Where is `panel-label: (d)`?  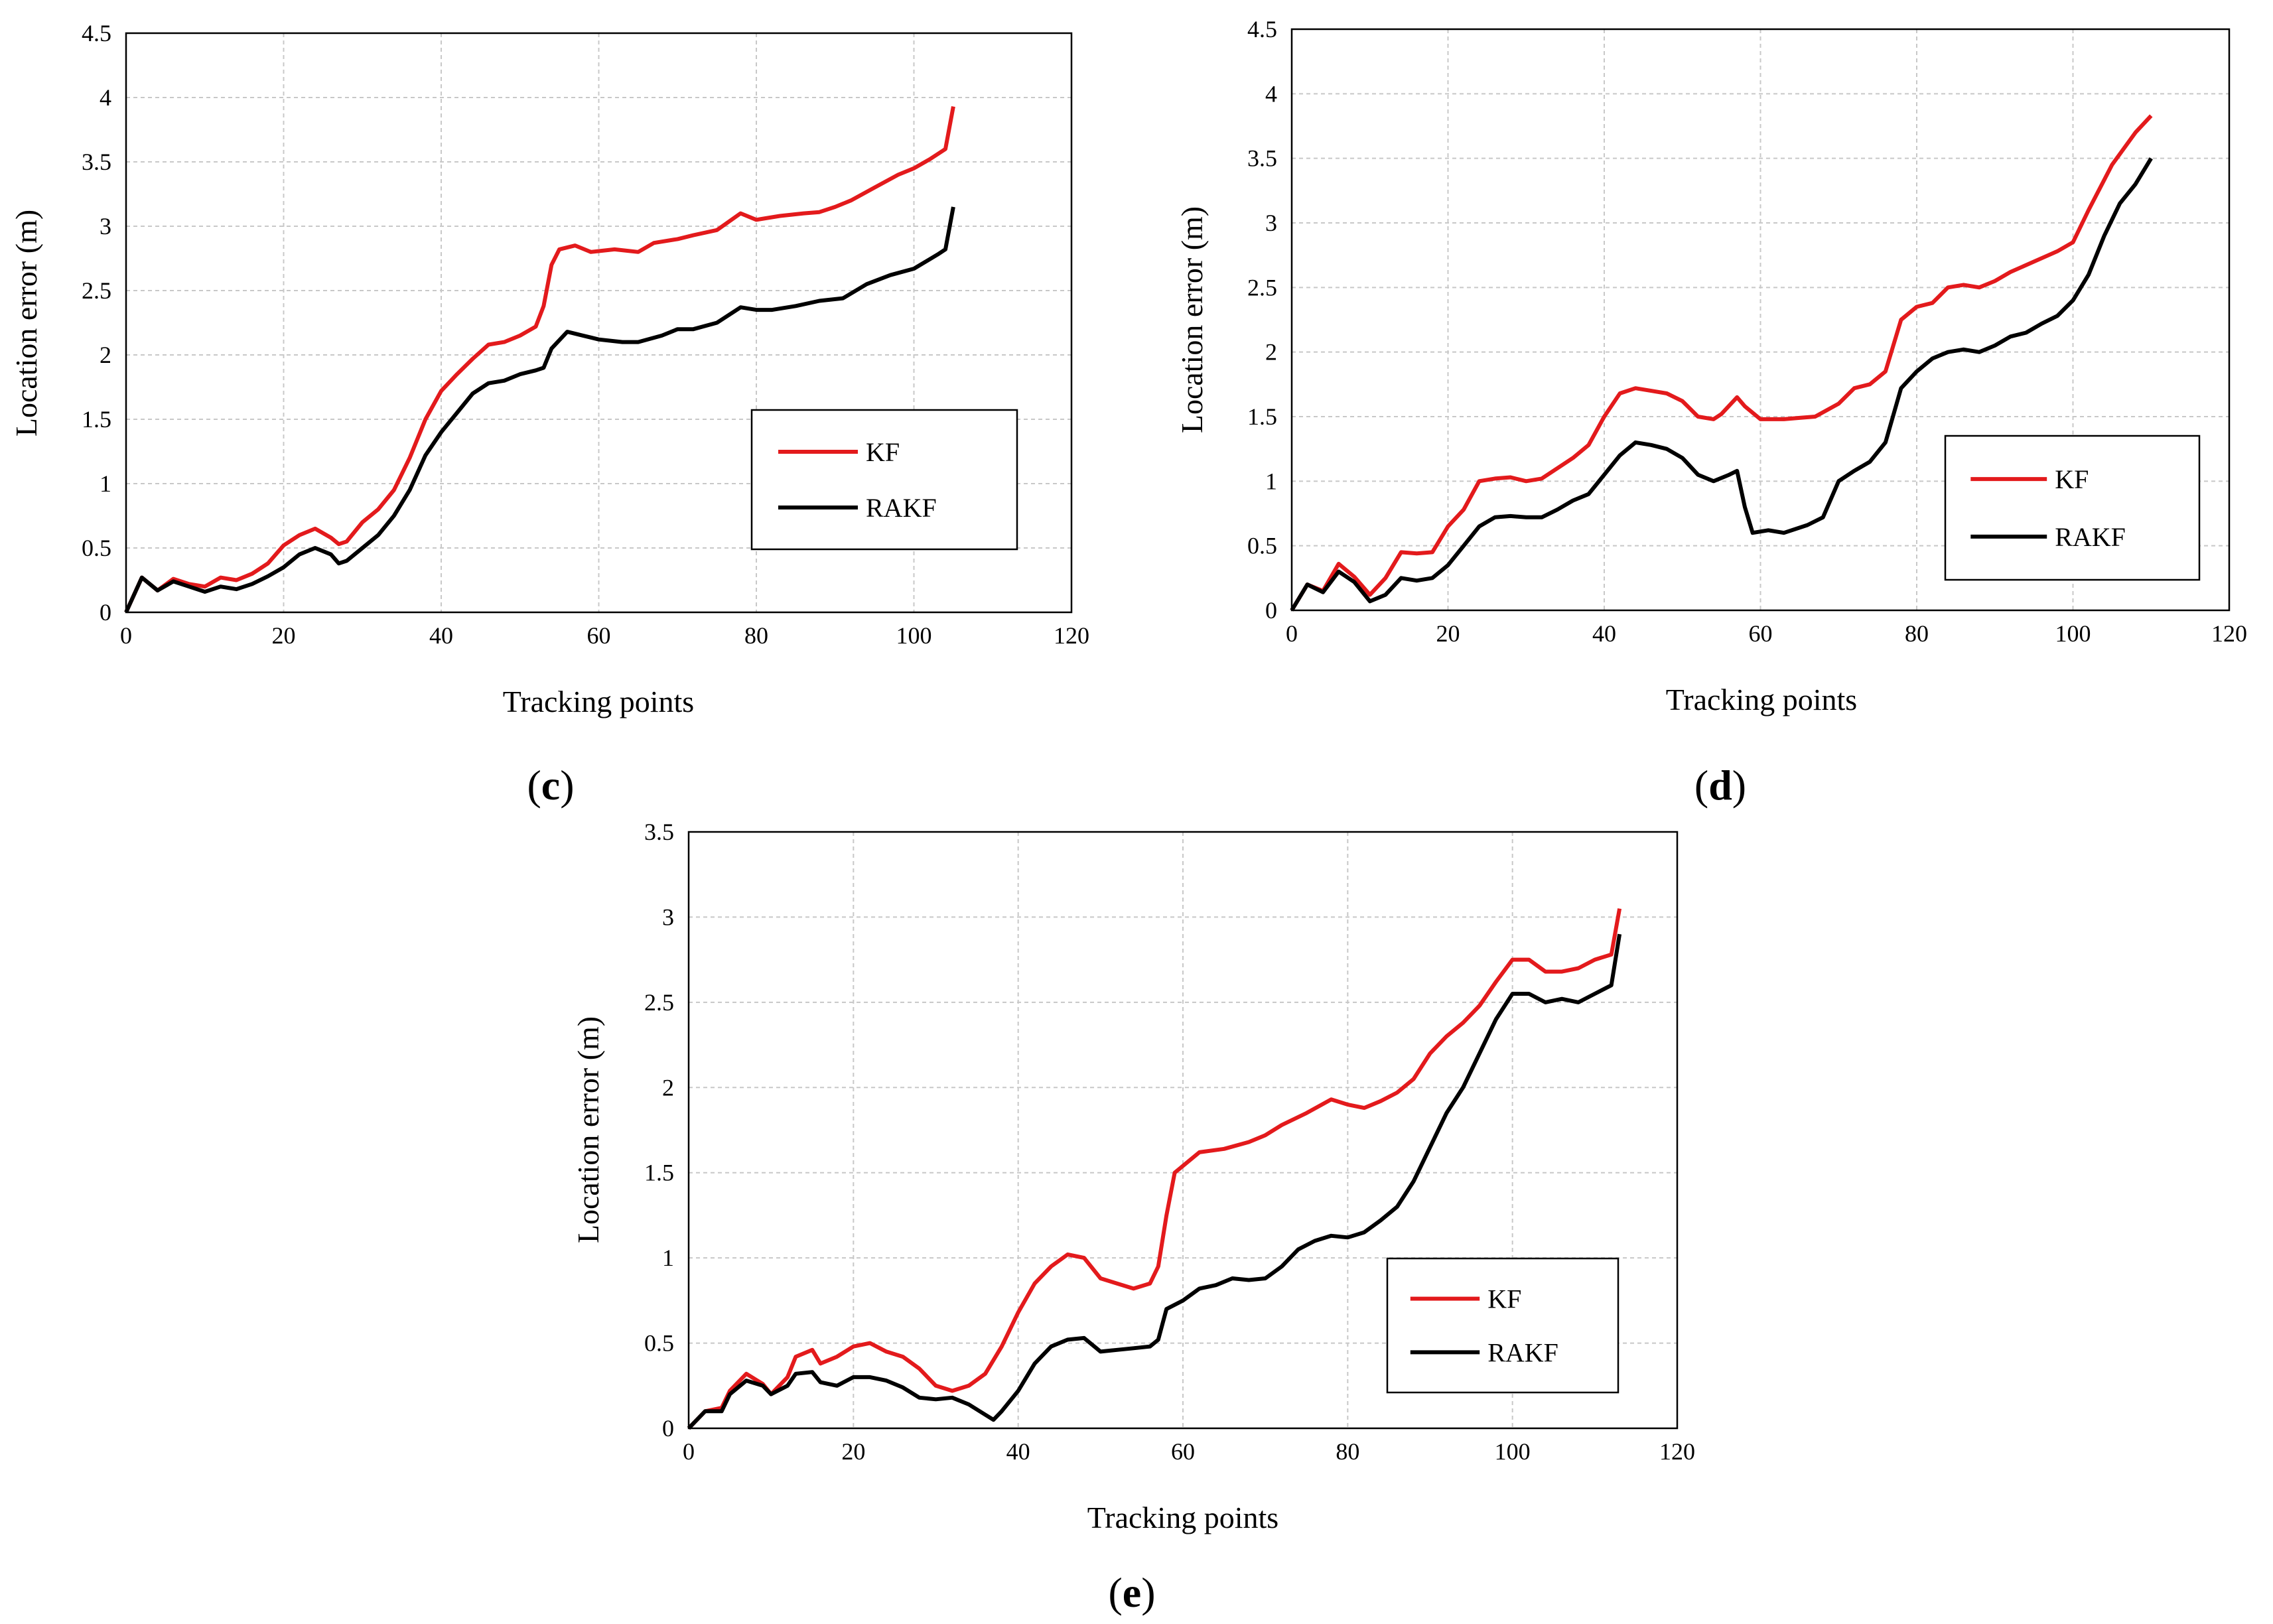
panel-label: (d) is located at coordinates (1720, 785).